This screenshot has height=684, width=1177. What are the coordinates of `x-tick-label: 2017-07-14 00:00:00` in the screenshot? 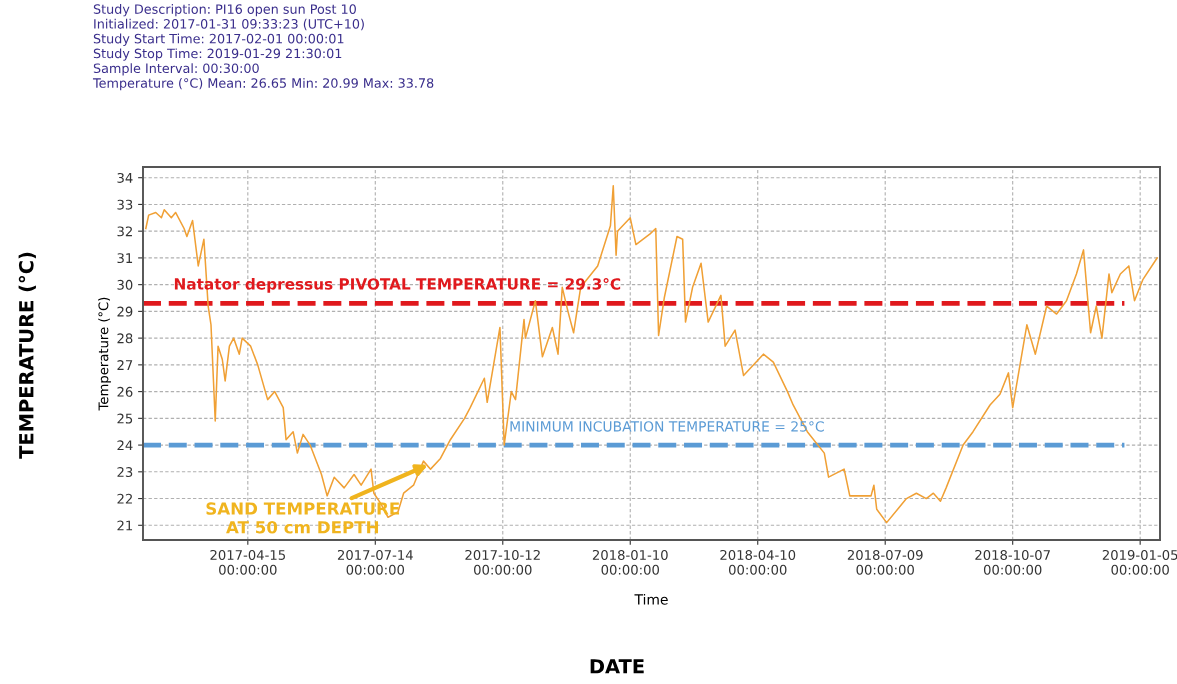 It's located at (375, 562).